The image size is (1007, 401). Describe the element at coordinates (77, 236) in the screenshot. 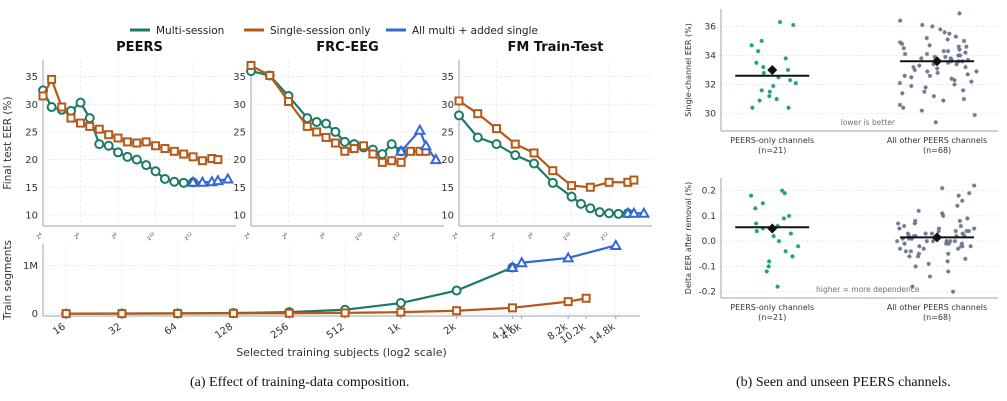

I see `x-tick-label: 26` at that location.